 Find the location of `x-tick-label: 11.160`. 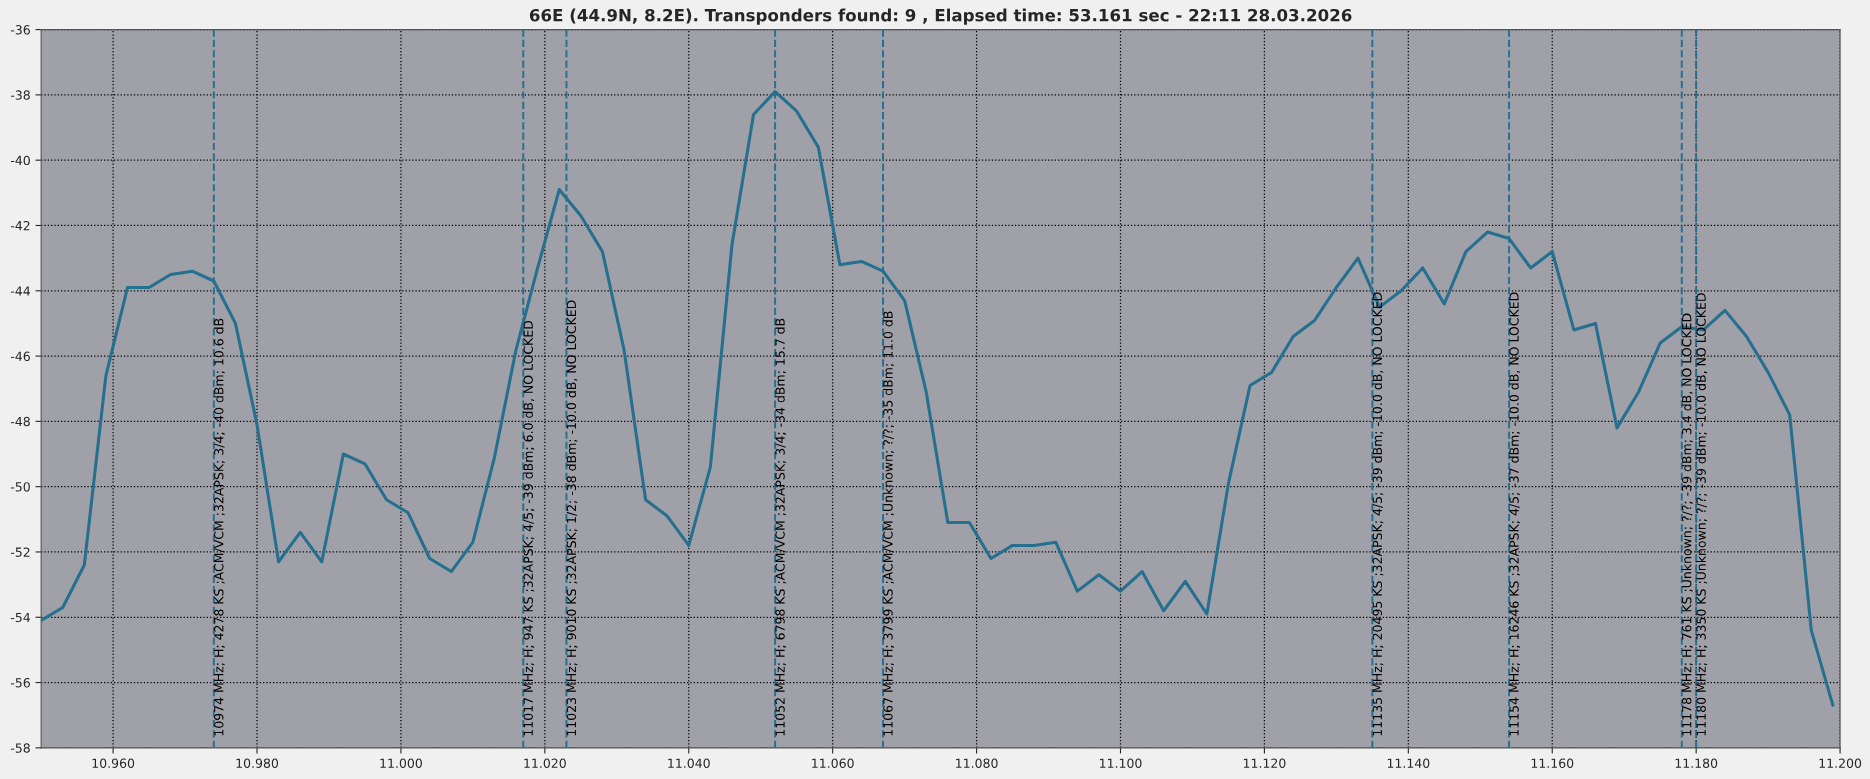

x-tick-label: 11.160 is located at coordinates (1552, 763).